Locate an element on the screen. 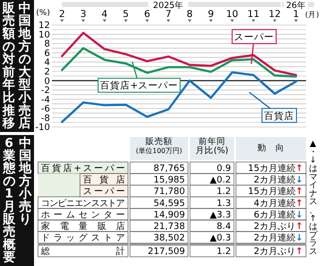 The width and height of the screenshot is (320, 266). x-tick-label: 9 is located at coordinates (211, 14).